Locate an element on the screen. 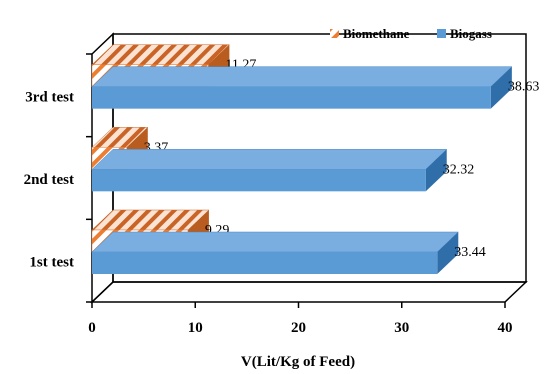 This screenshot has height=374, width=554. y-category-label: 3rd test is located at coordinates (49, 97).